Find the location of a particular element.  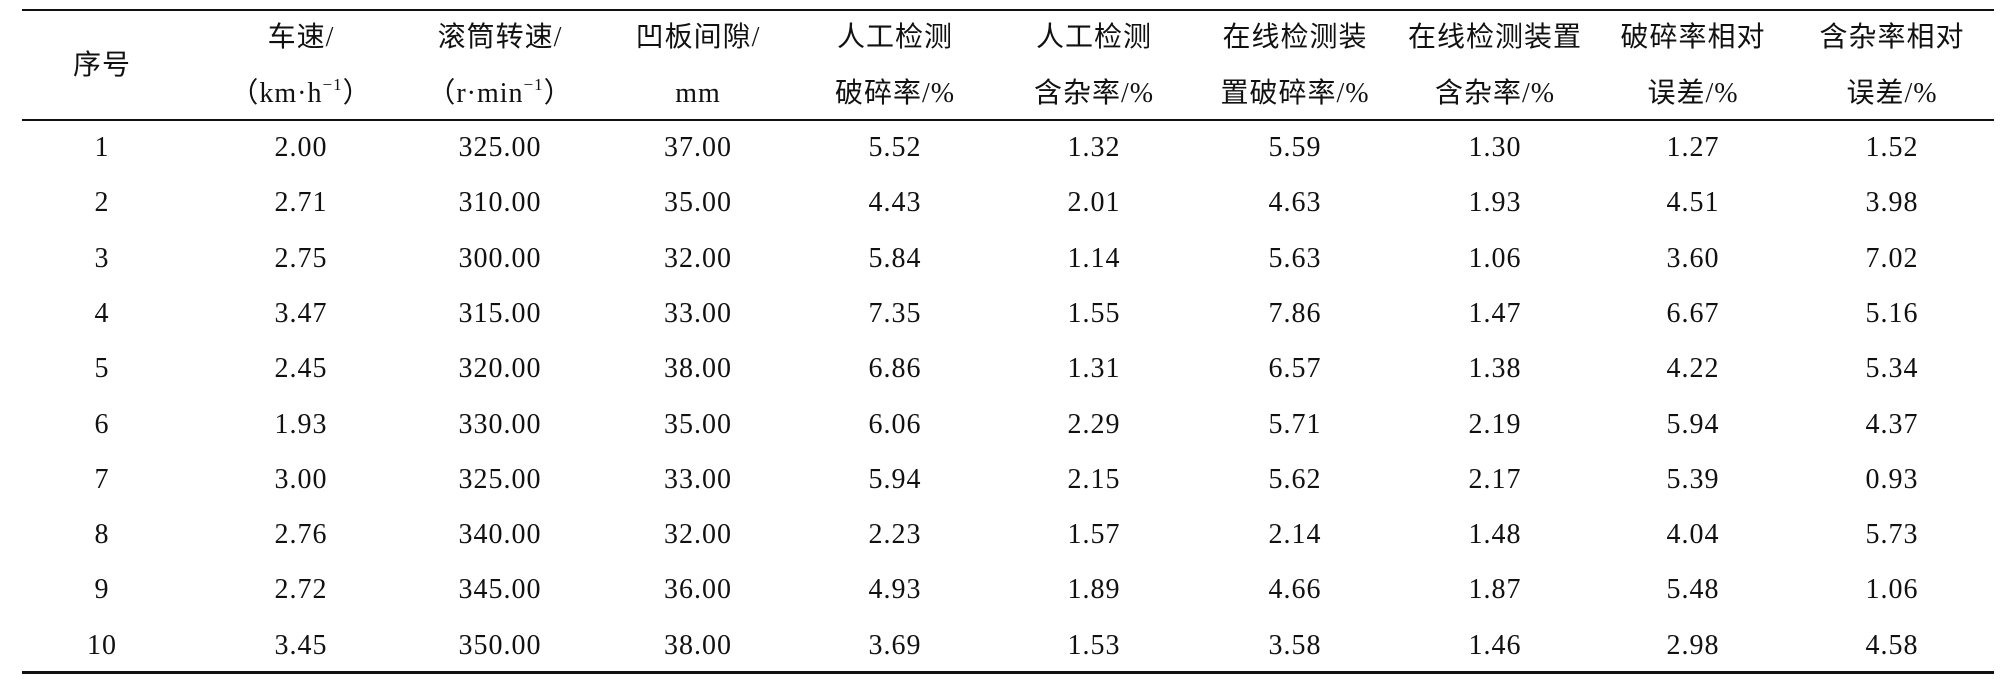

table-cell: 1.32 is located at coordinates (1094, 147).